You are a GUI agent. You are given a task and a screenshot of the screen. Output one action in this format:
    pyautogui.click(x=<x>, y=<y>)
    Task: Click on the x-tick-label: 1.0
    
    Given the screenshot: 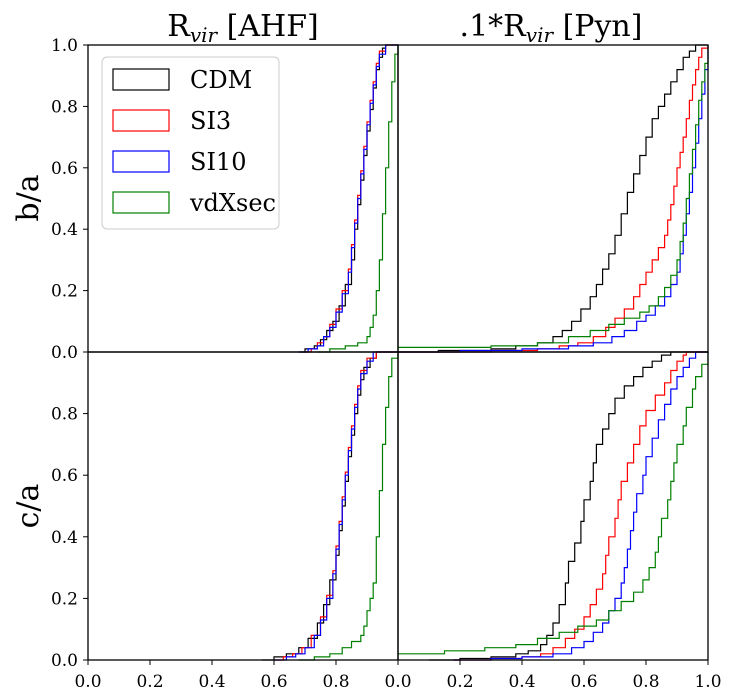 What is the action you would take?
    pyautogui.click(x=707, y=682)
    